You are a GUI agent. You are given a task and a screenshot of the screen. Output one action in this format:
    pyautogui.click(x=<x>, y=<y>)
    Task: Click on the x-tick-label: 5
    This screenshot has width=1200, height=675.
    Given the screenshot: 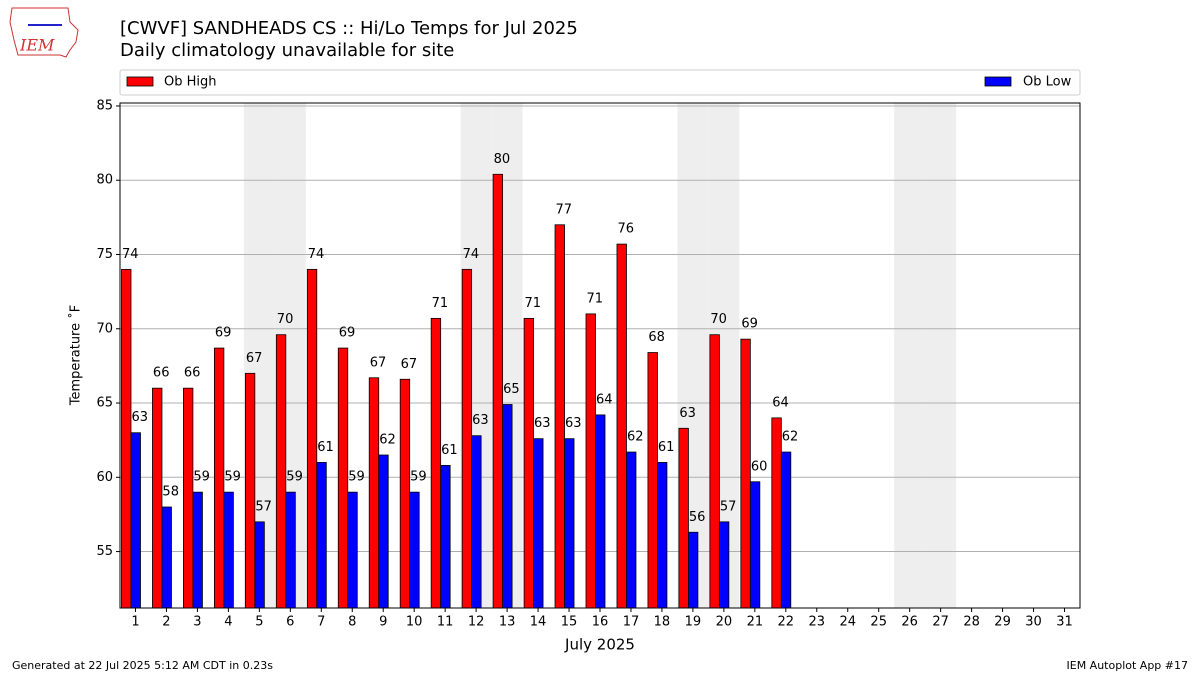 What is the action you would take?
    pyautogui.click(x=259, y=622)
    